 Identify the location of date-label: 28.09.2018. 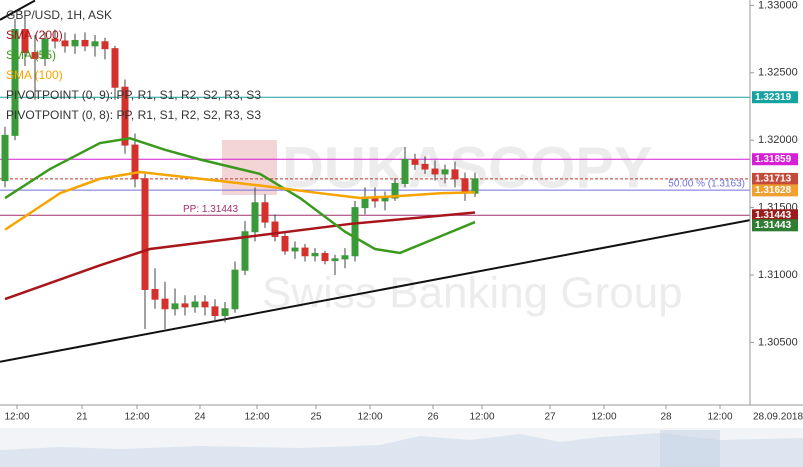
(778, 417).